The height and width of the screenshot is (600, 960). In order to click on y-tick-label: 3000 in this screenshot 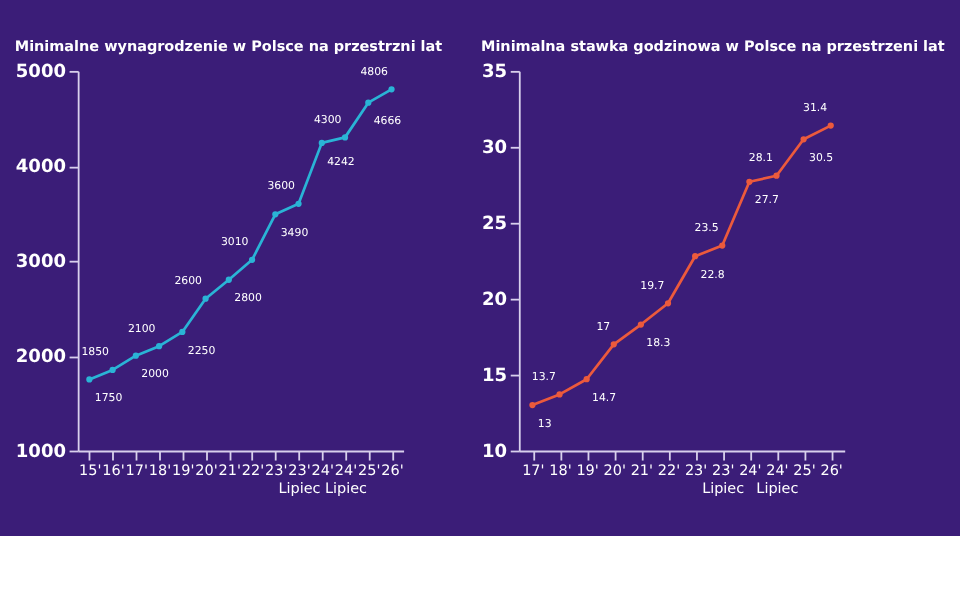, I will do `click(40, 263)`.